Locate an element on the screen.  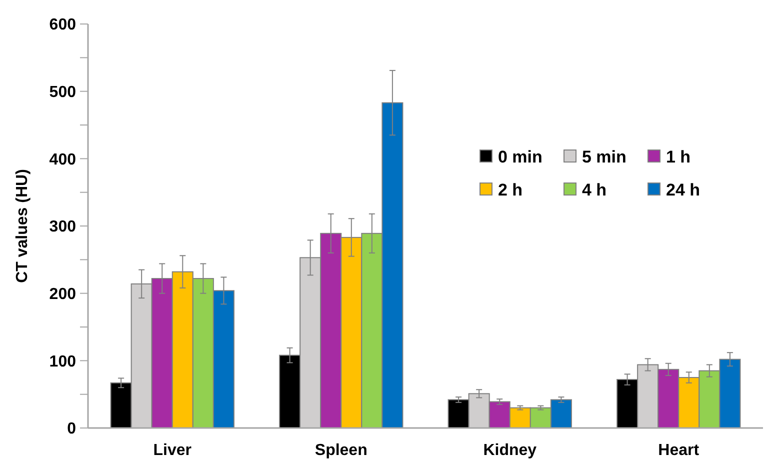
y-tick-label: 600 is located at coordinates (62, 25).